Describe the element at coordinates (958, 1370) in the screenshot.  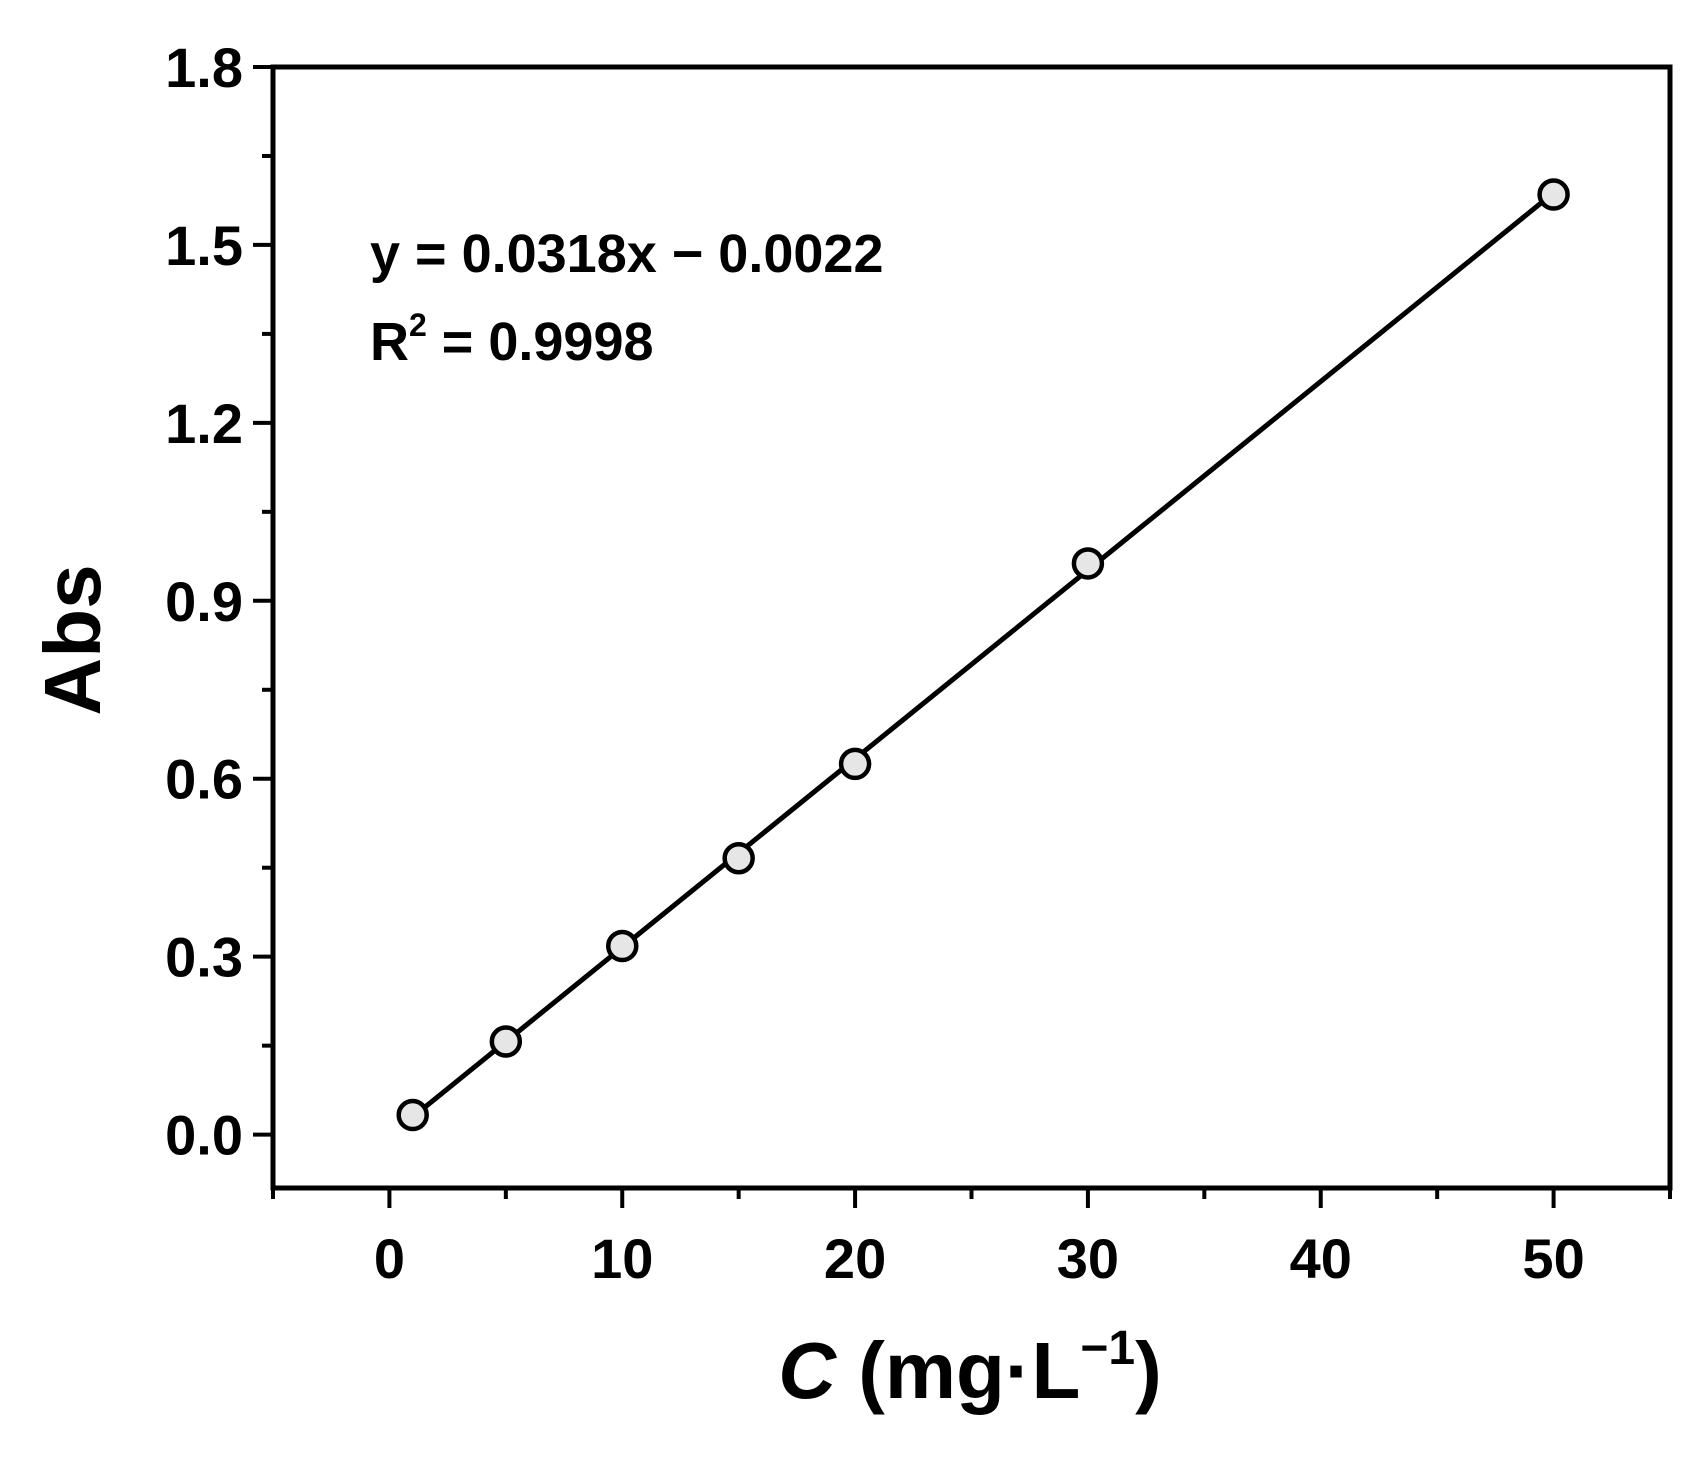
I see `x-axis-title-units: (mg·L` at that location.